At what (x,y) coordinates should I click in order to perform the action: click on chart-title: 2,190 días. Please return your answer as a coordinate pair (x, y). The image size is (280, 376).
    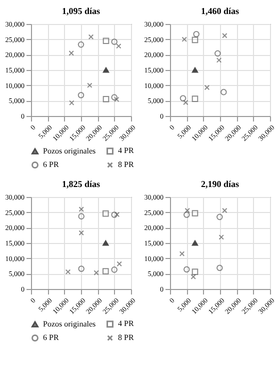
    Looking at the image, I should click on (220, 184).